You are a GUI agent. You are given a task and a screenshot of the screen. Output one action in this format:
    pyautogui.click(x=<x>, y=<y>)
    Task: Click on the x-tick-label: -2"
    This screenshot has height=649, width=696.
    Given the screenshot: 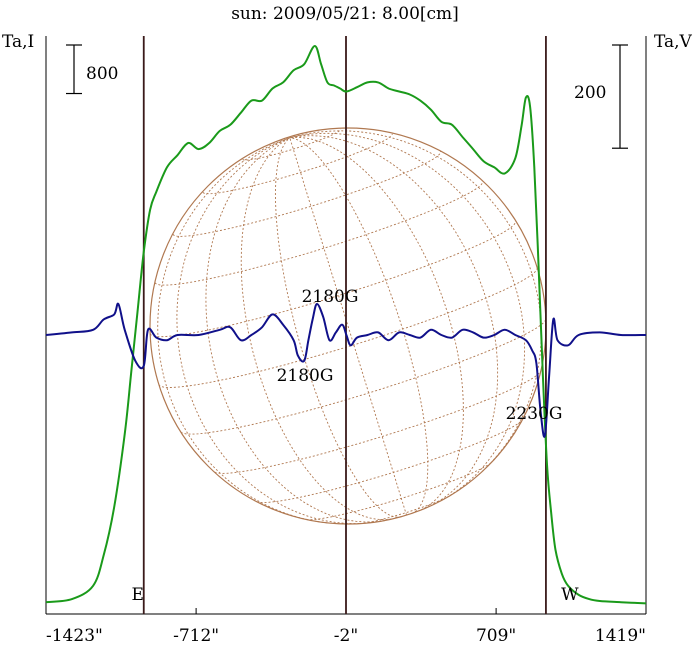 What is the action you would take?
    pyautogui.click(x=346, y=636)
    